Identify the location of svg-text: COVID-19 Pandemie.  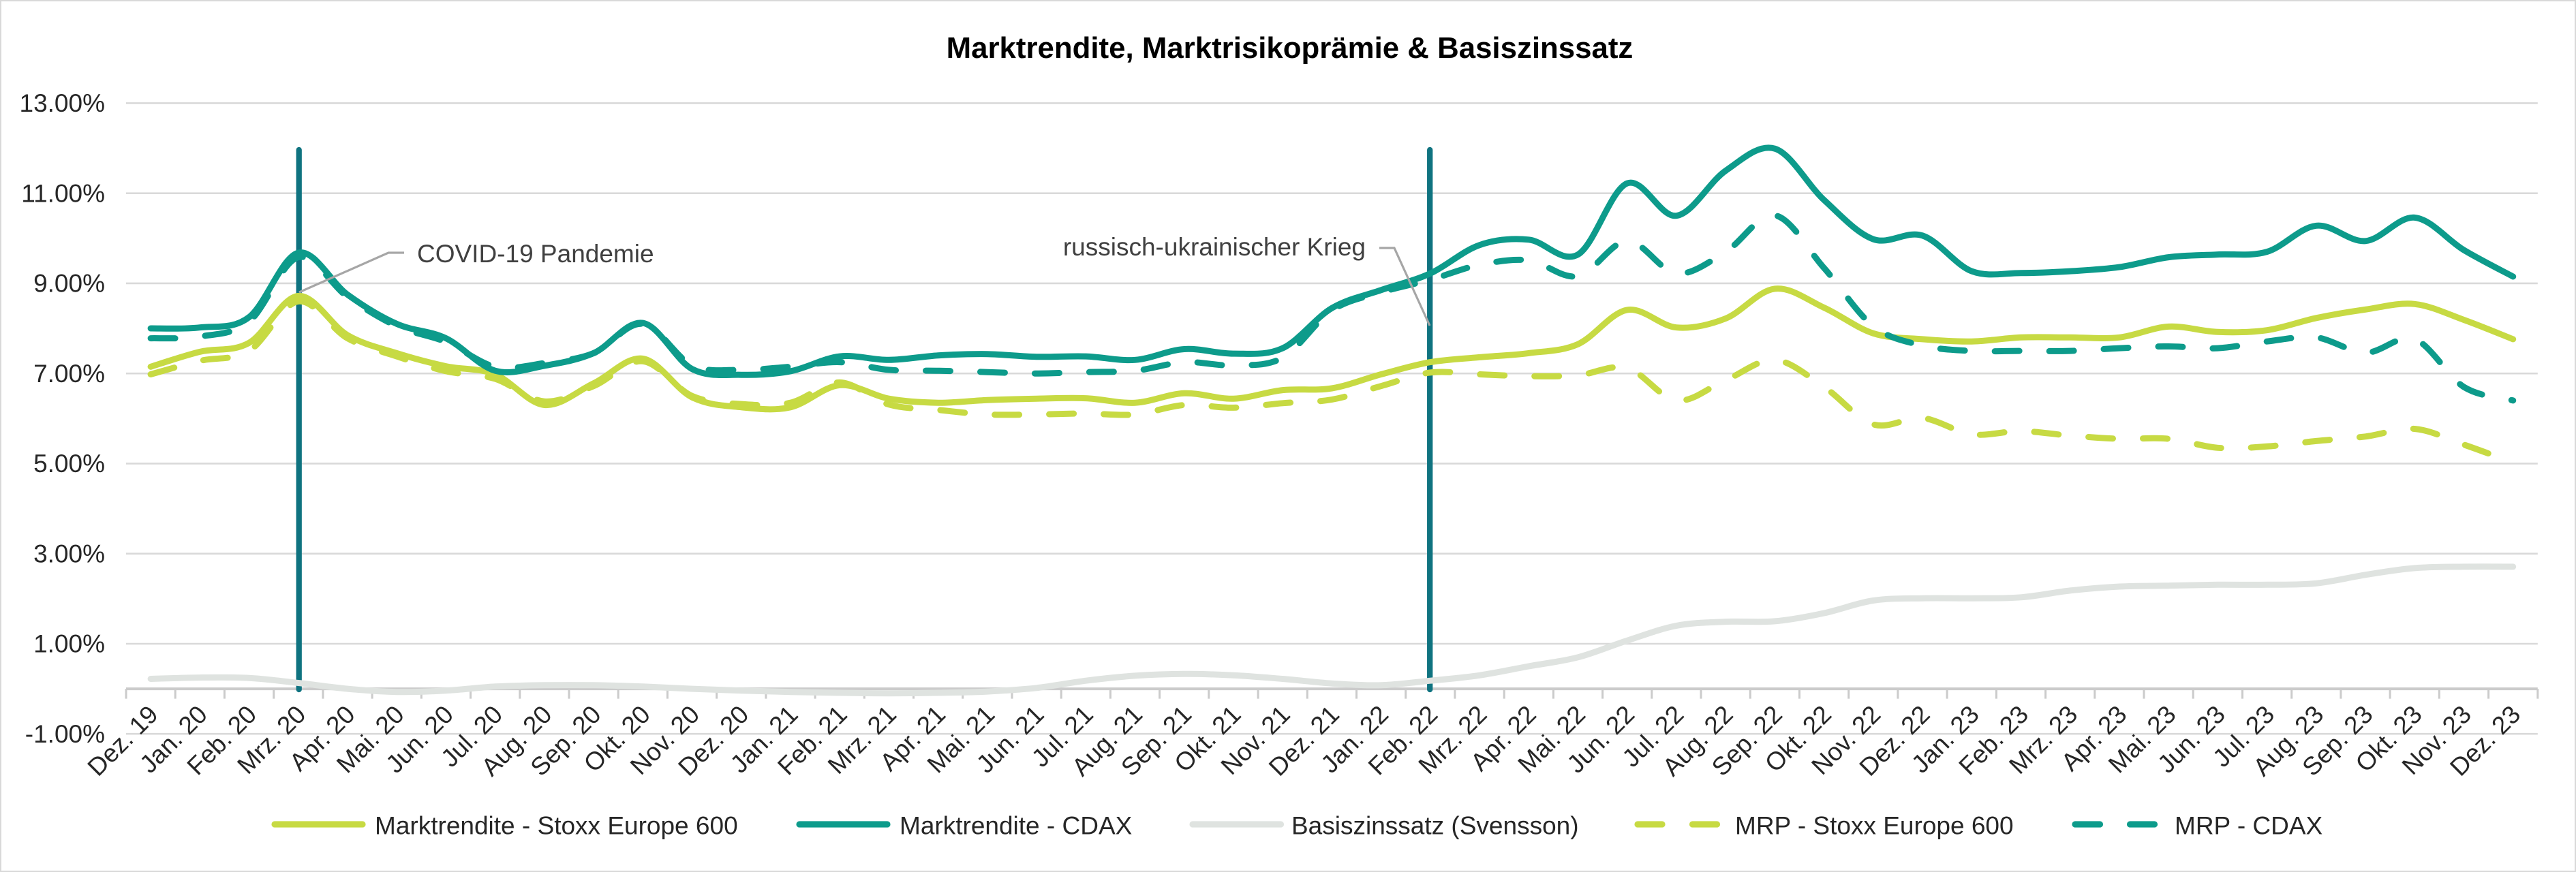
(535, 254).